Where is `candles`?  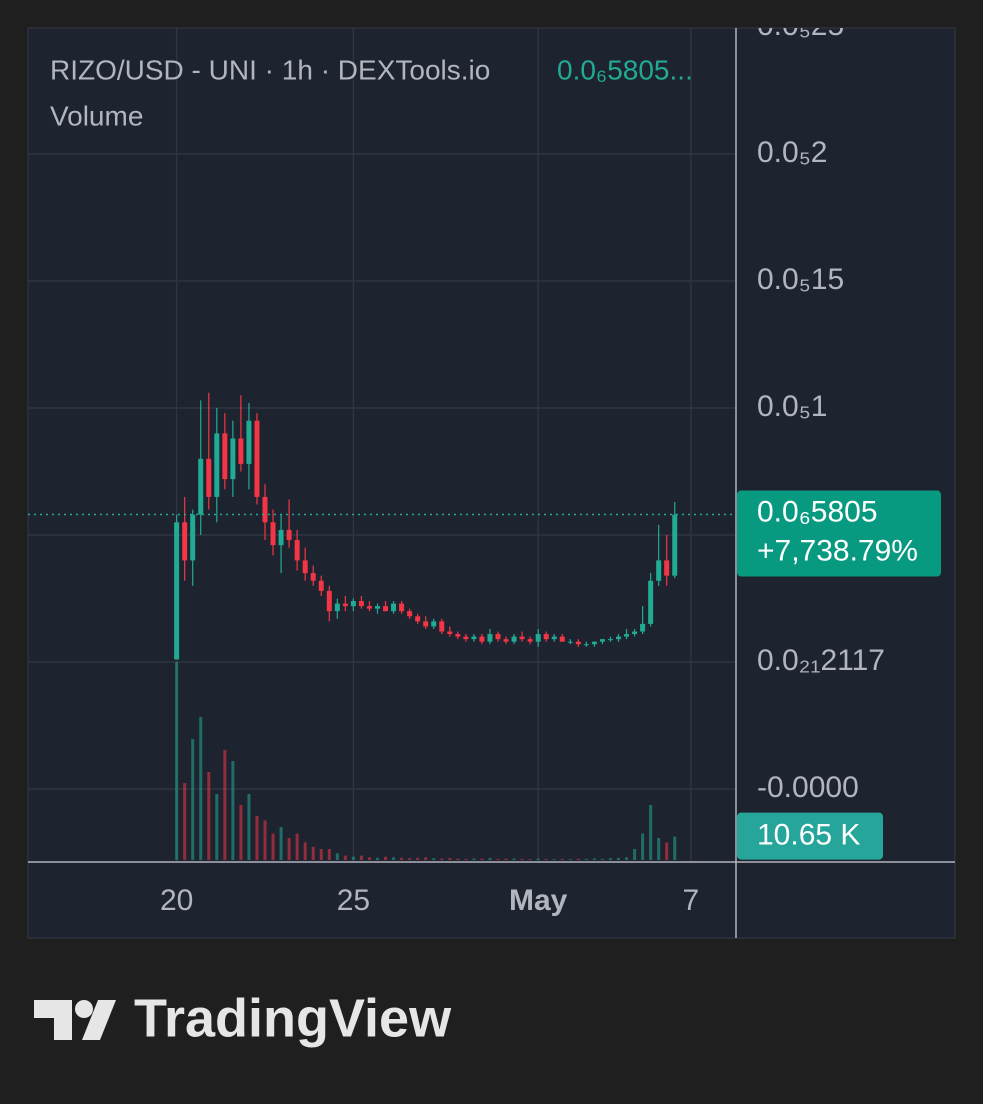 candles is located at coordinates (426, 526).